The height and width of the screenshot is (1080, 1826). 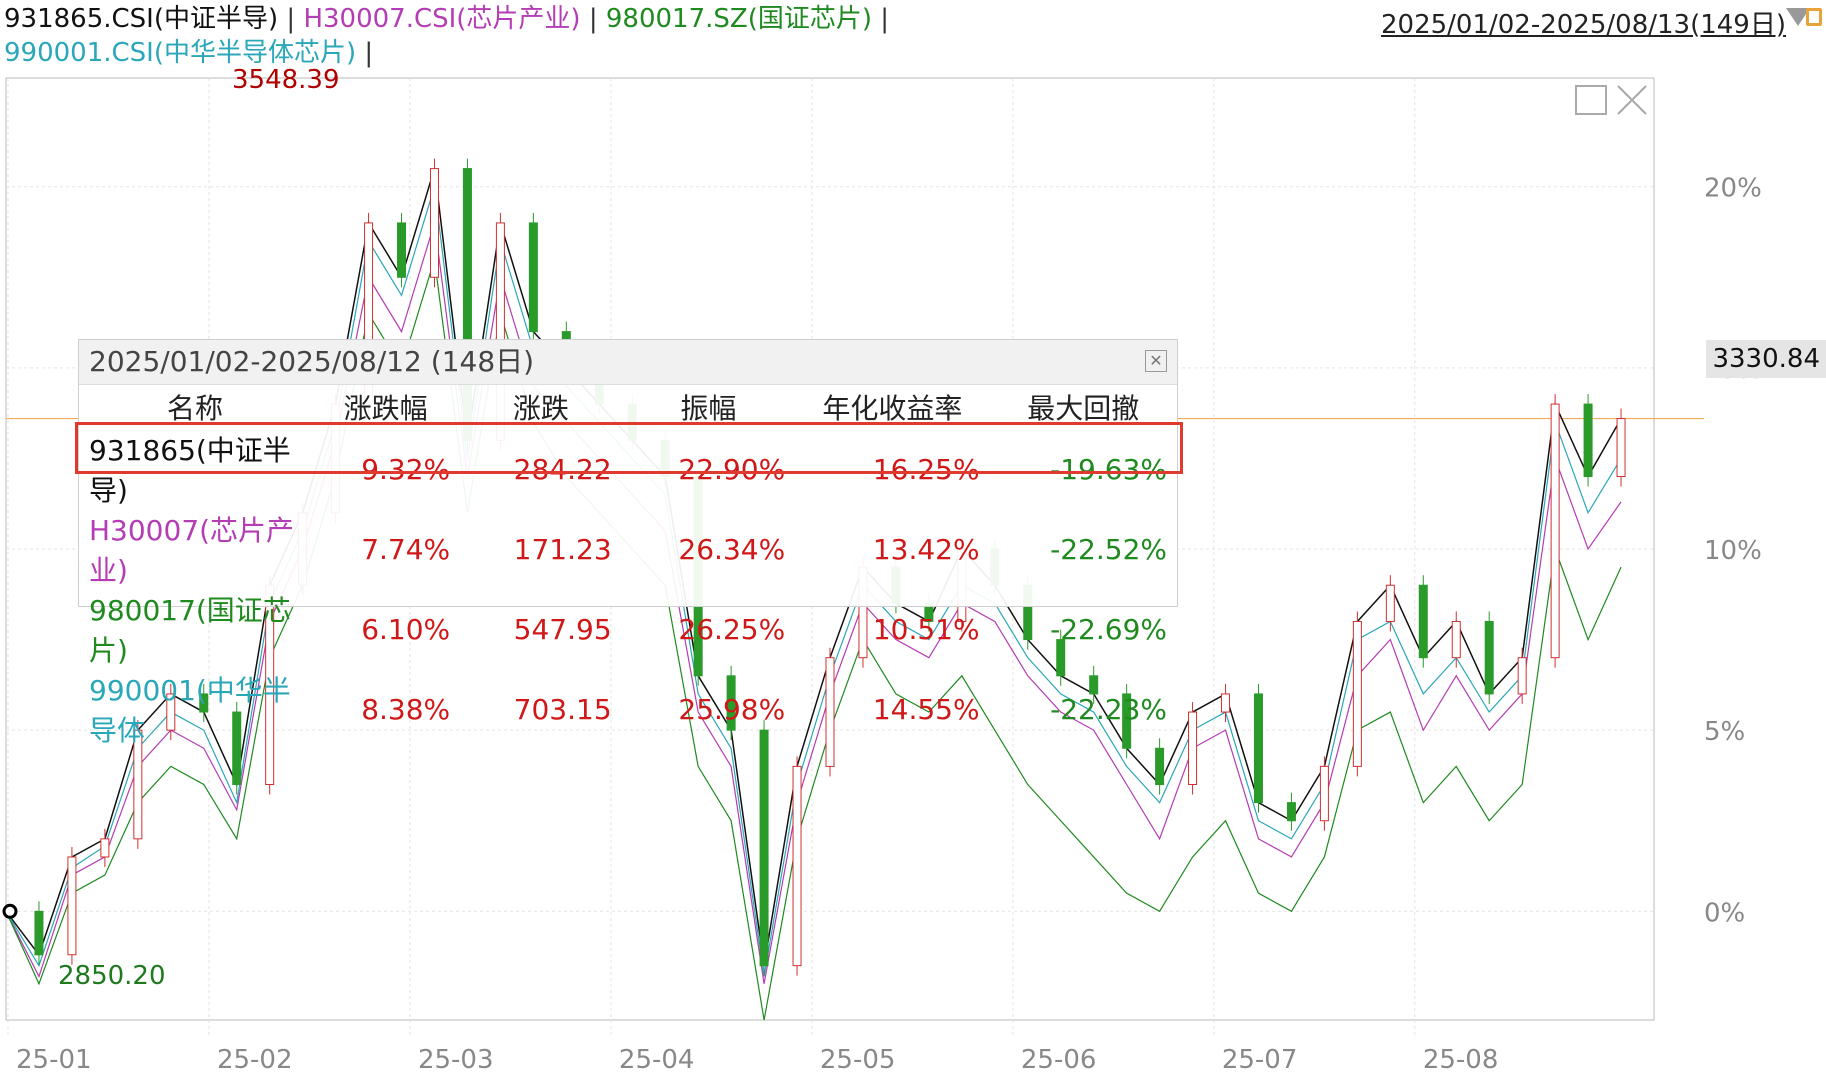 What do you see at coordinates (926, 549) in the screenshot?
I see `row-ann: 13.42%` at bounding box center [926, 549].